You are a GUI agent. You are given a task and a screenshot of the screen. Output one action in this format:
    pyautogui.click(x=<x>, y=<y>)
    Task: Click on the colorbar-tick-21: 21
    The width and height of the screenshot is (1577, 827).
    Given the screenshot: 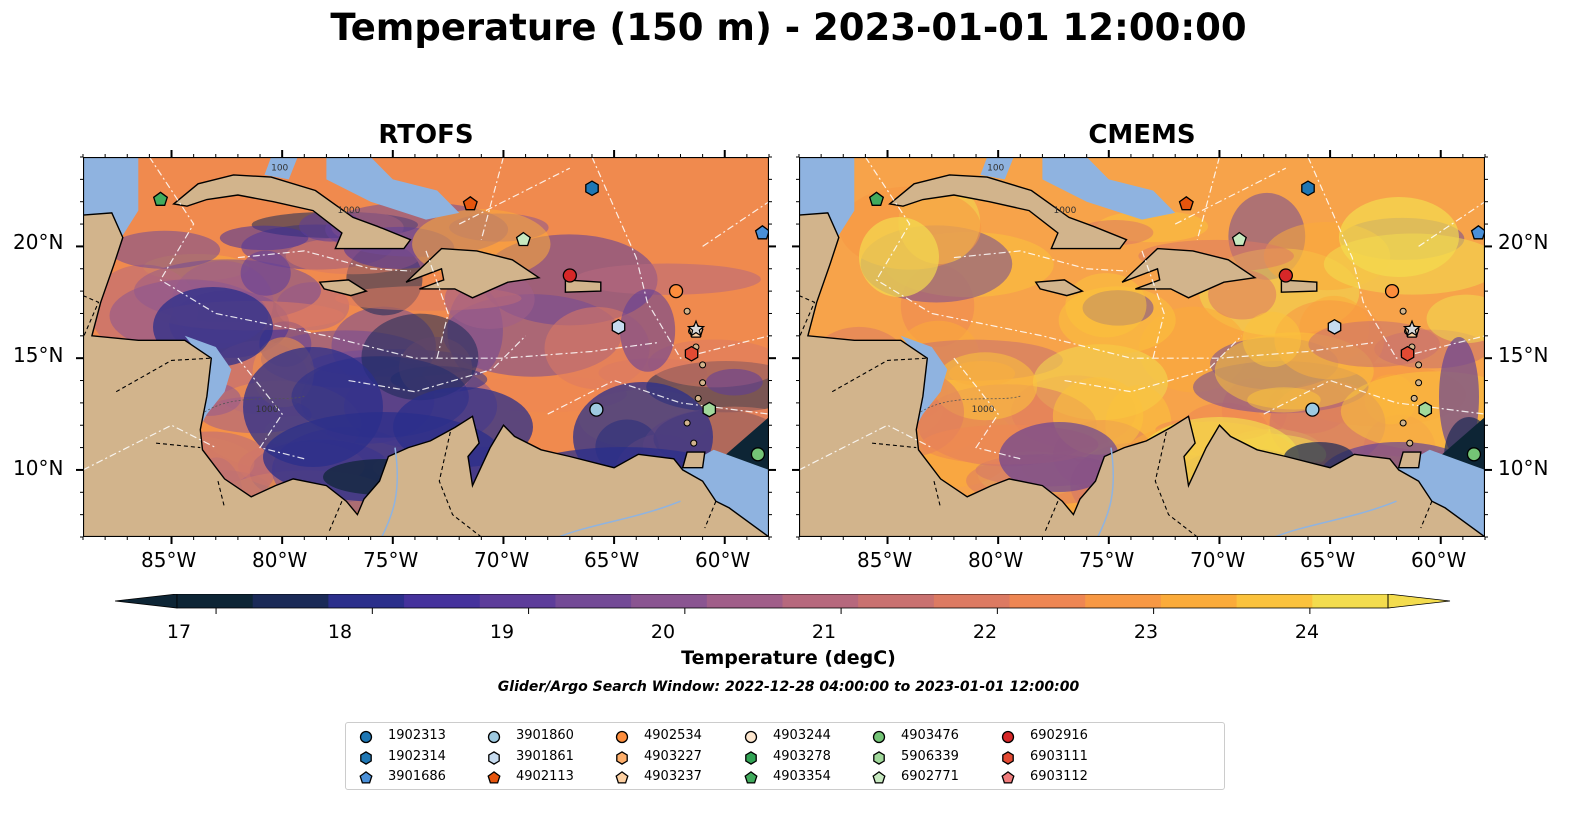 What is the action you would take?
    pyautogui.click(x=824, y=632)
    